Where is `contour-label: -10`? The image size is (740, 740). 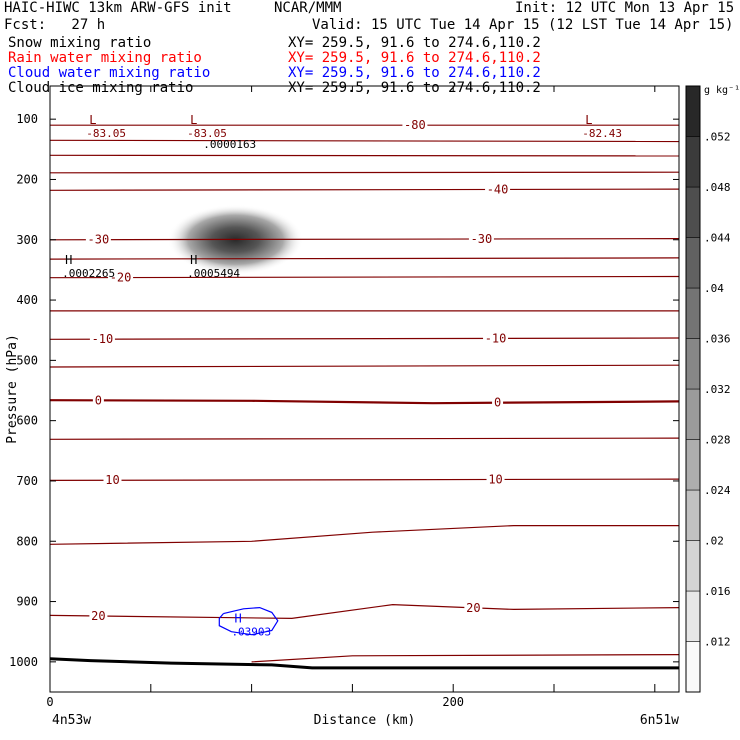 contour-label: -10 is located at coordinates (103, 339).